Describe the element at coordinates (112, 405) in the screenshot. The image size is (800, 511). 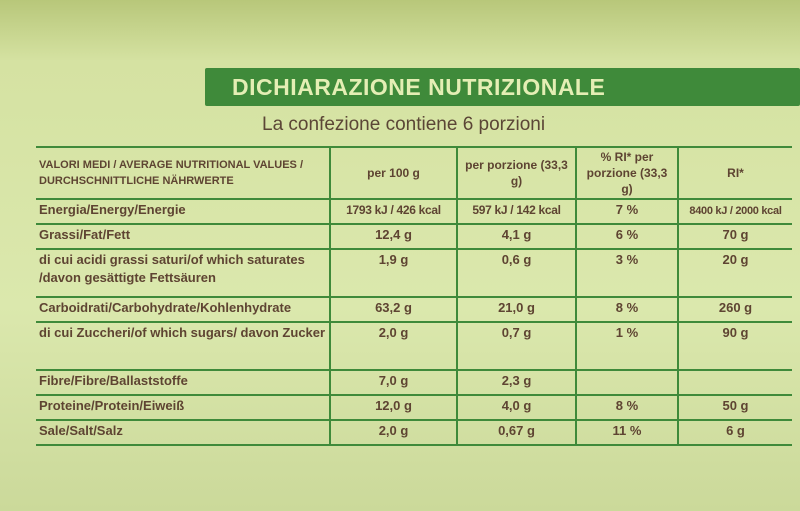
I see `cell-text: Proteine/Protein/Eiweiß` at that location.